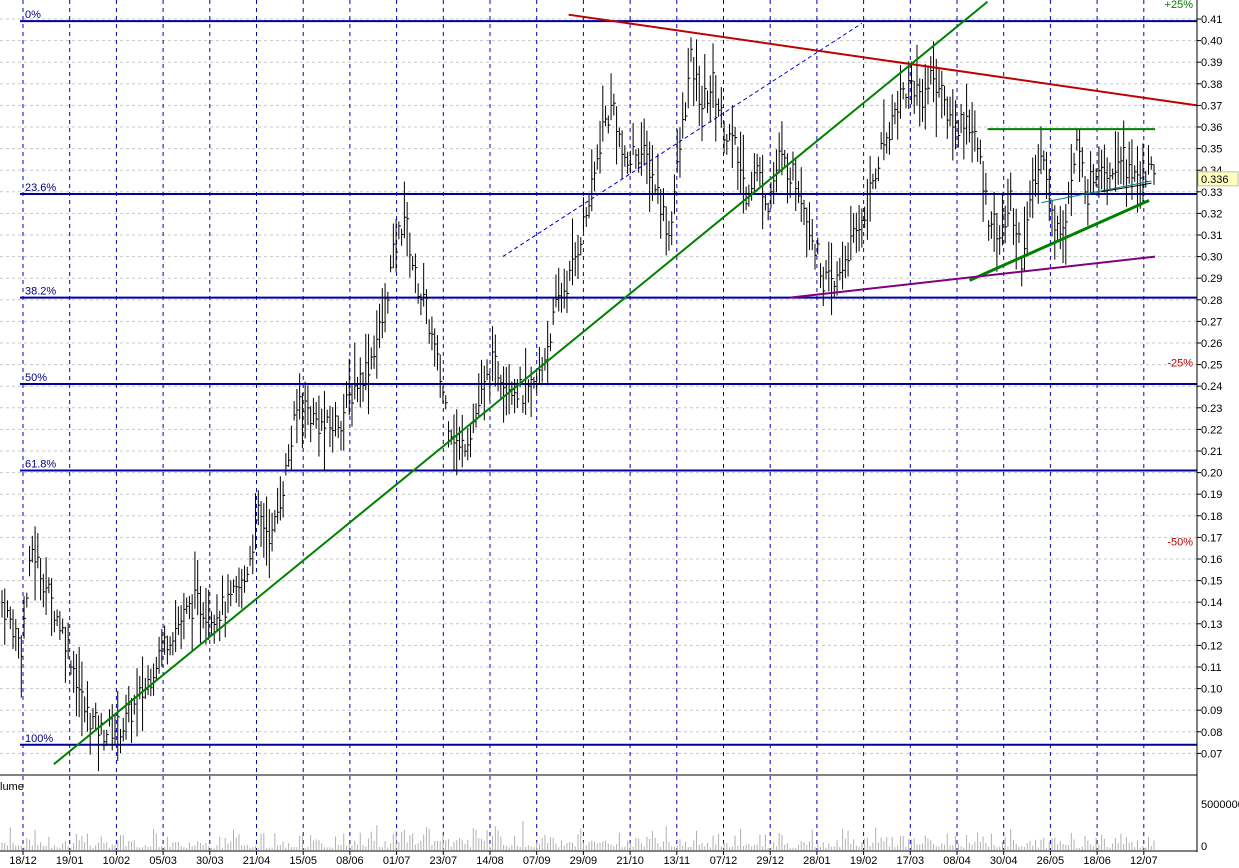  I want to click on volume-axis-label: 0, so click(1204, 847).